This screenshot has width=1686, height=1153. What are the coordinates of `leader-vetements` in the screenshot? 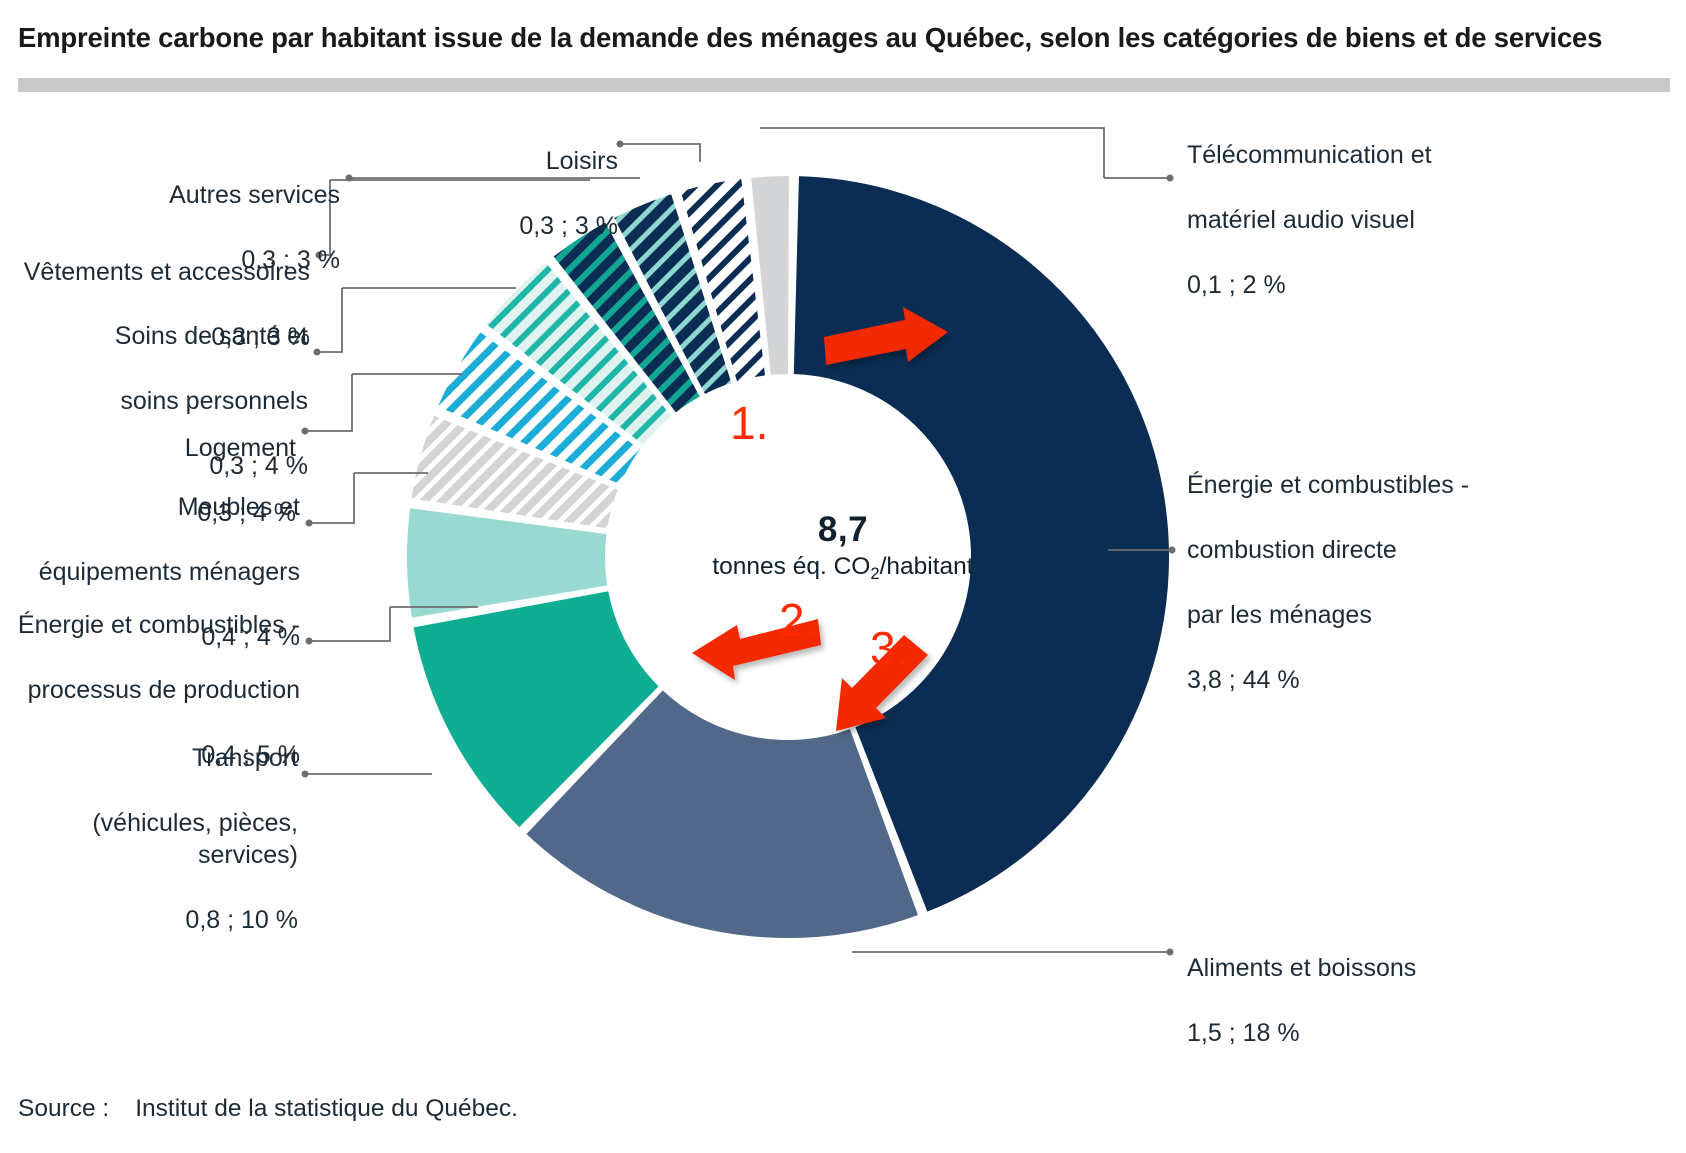 It's located at (325, 218).